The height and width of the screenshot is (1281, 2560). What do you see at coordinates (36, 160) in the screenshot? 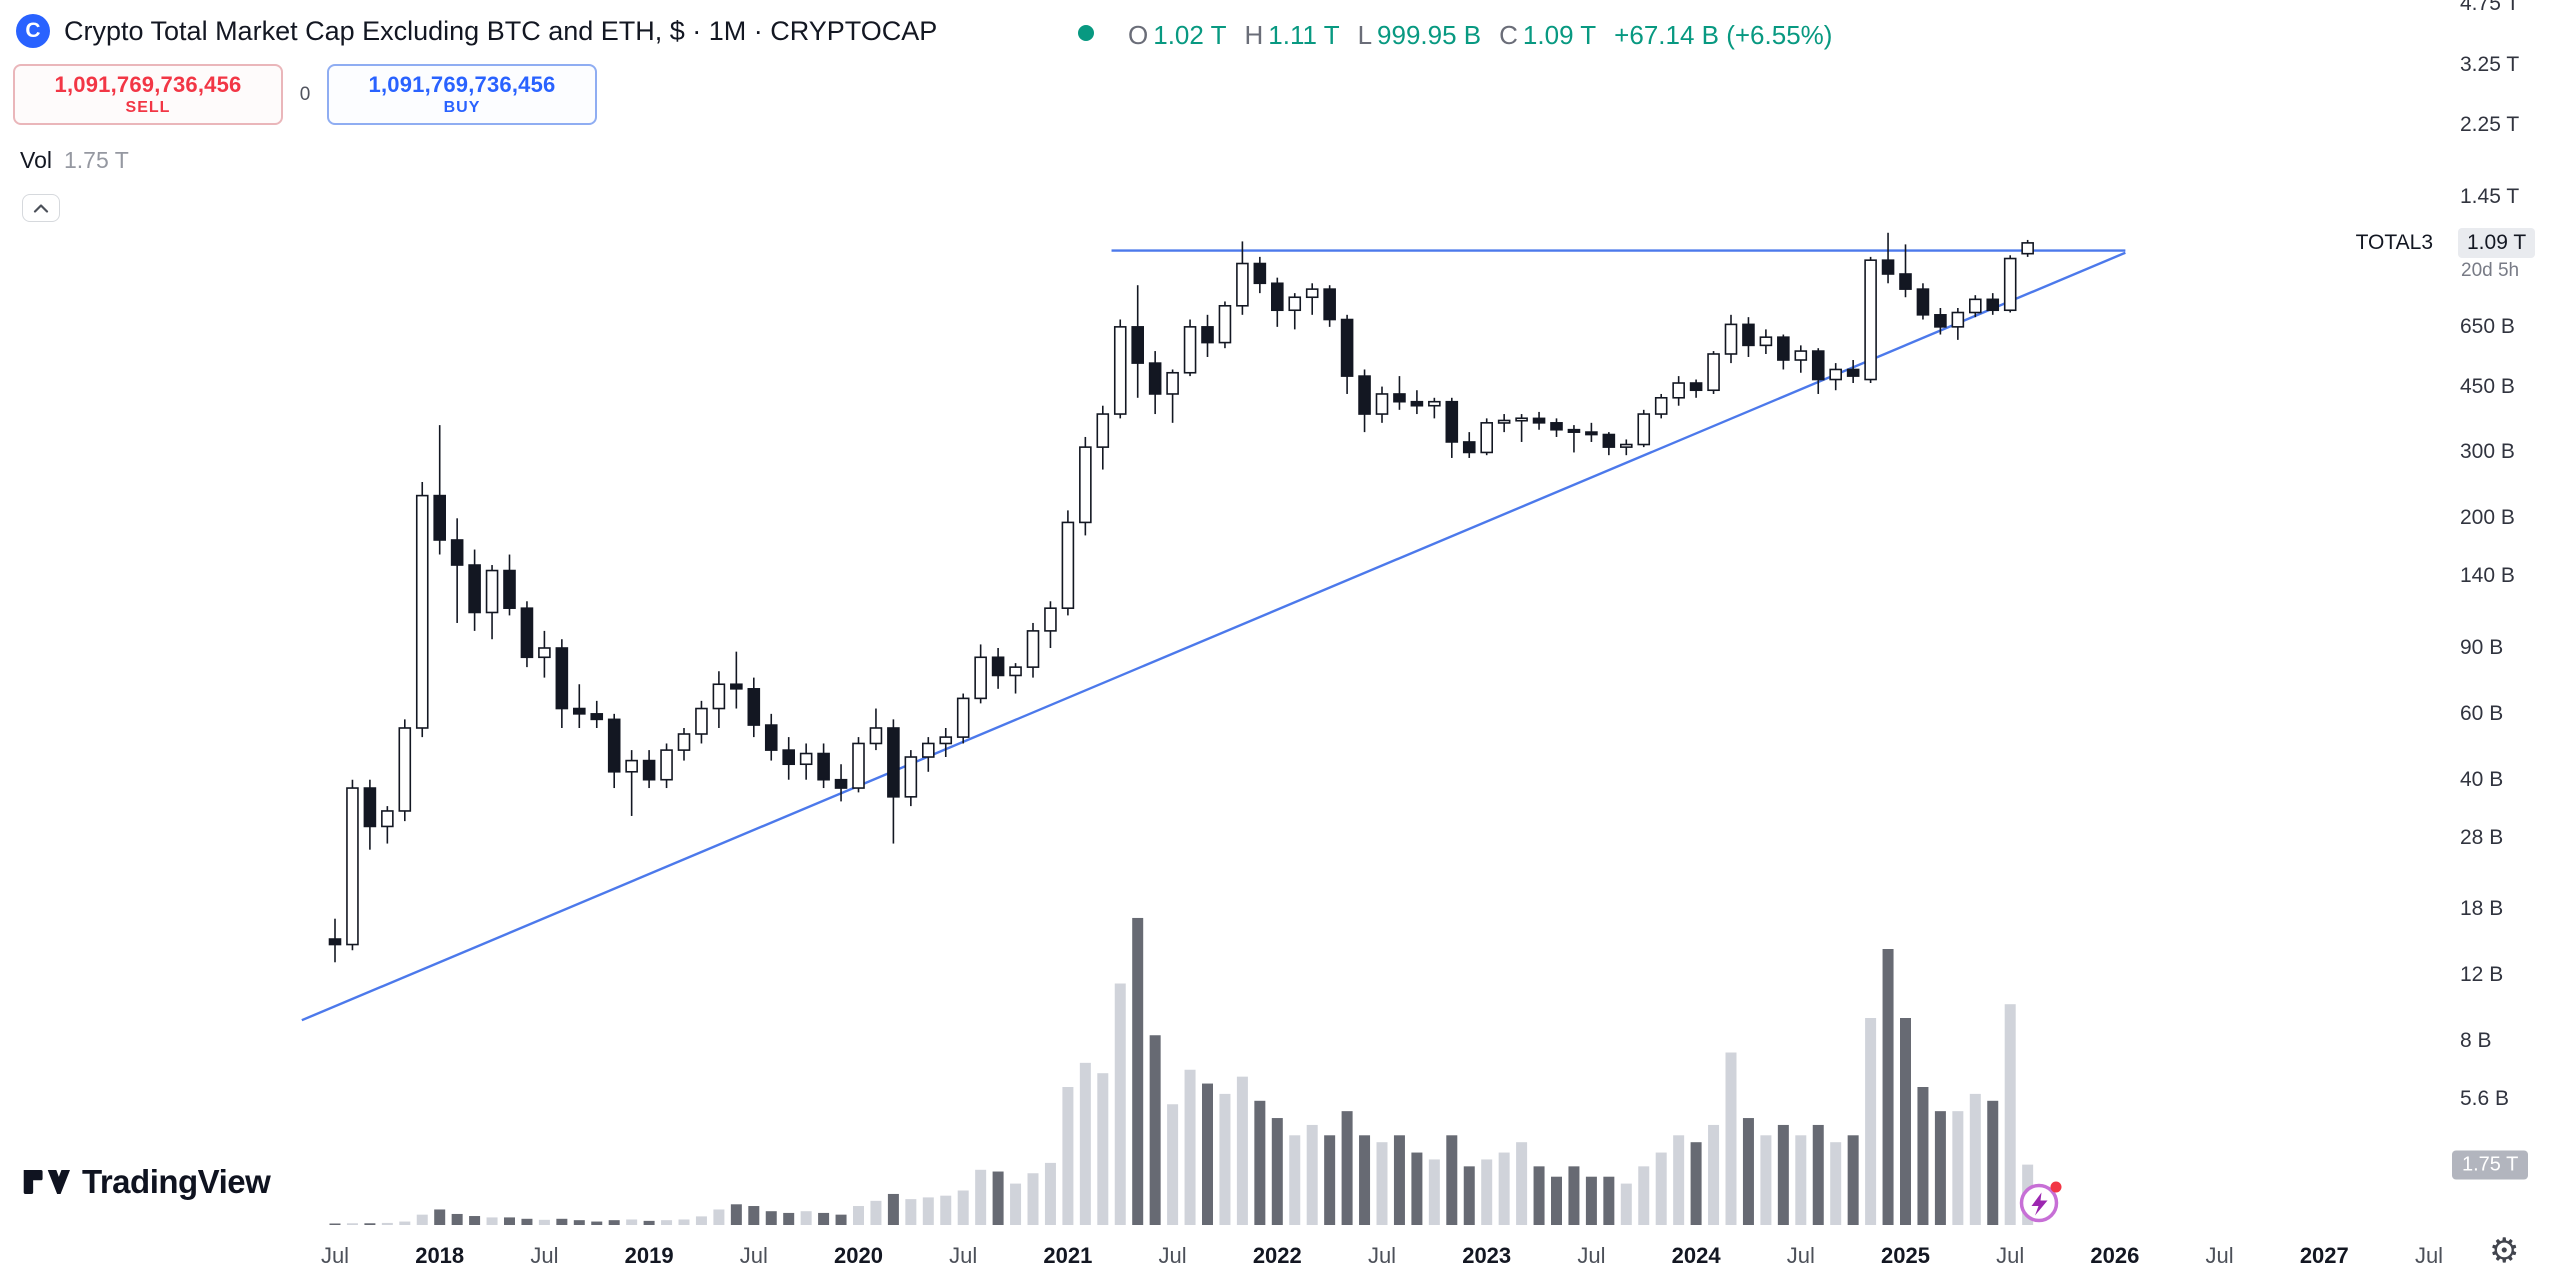
I see `volume-label: Vol` at bounding box center [36, 160].